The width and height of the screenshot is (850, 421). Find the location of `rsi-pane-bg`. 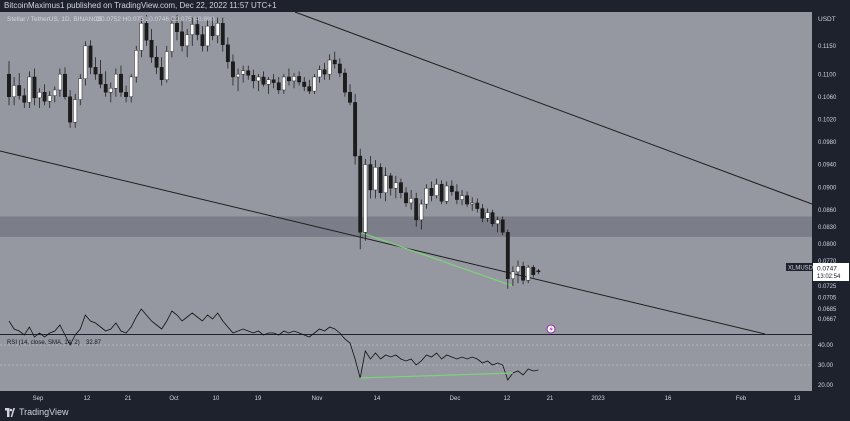

rsi-pane-bg is located at coordinates (406, 363).